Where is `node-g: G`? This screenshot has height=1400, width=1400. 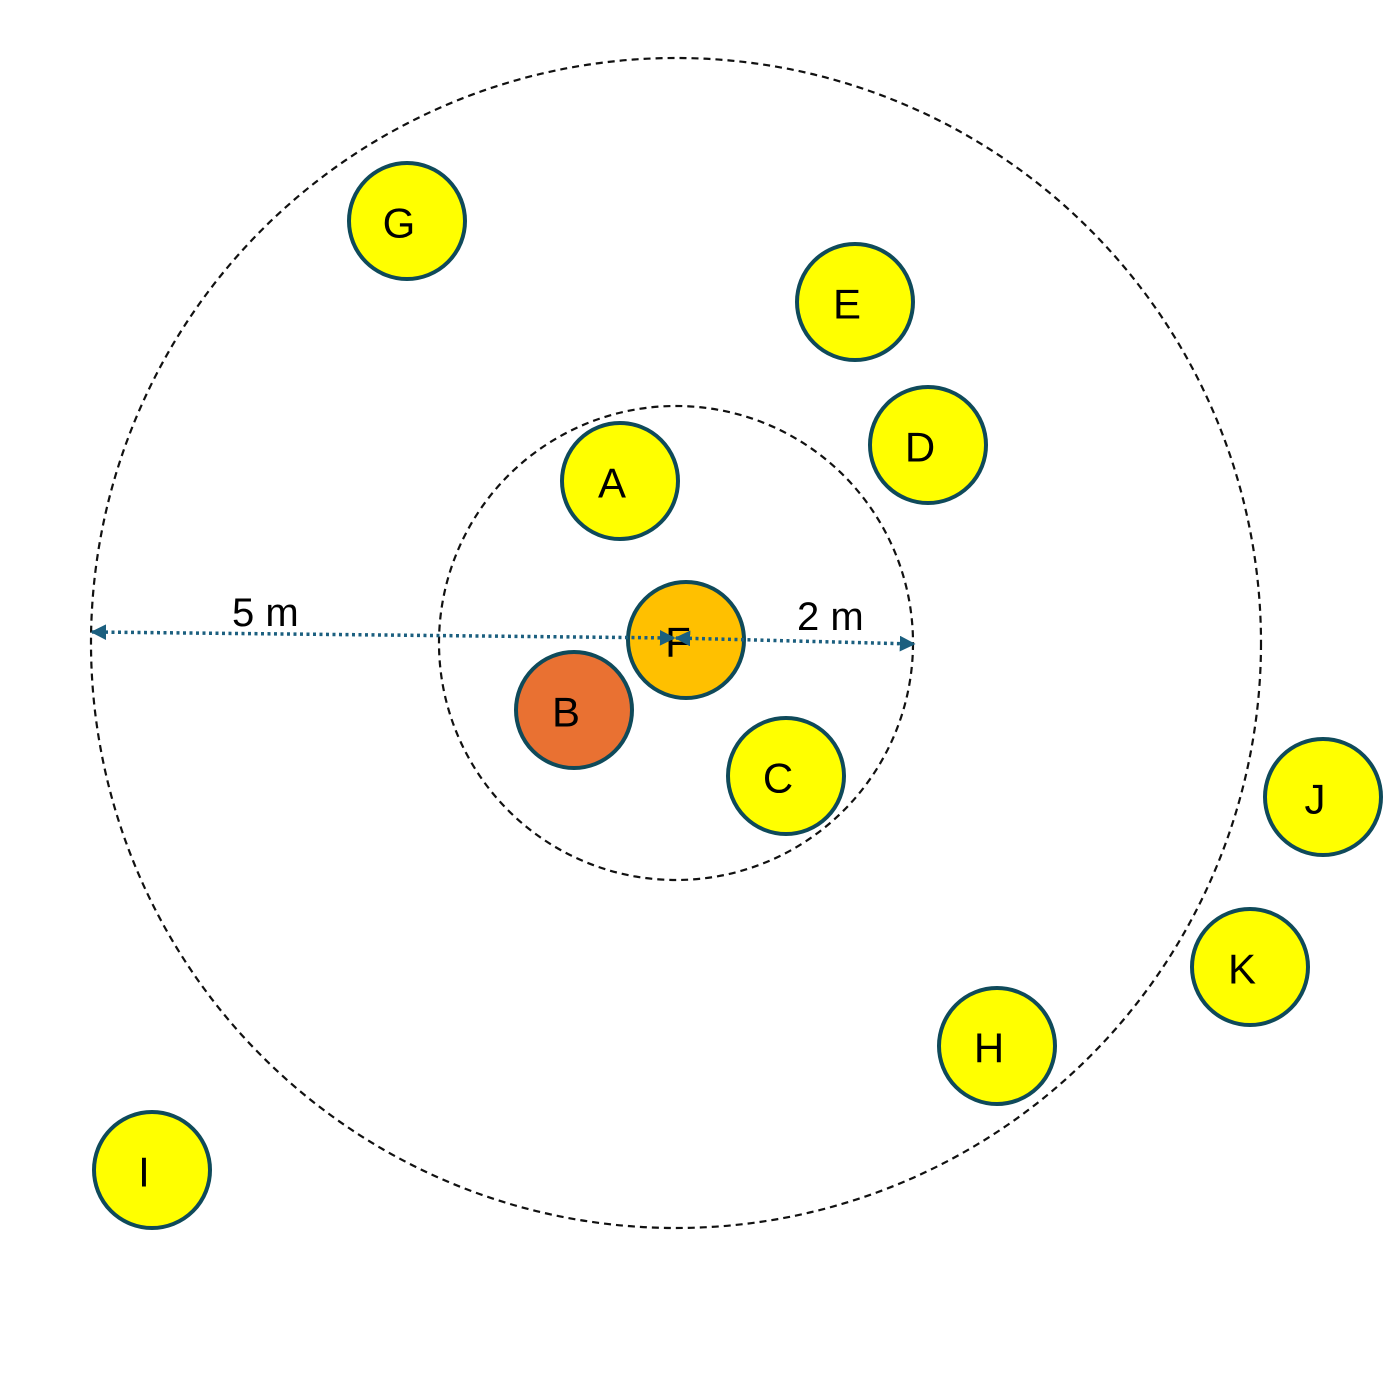 node-g: G is located at coordinates (407, 221).